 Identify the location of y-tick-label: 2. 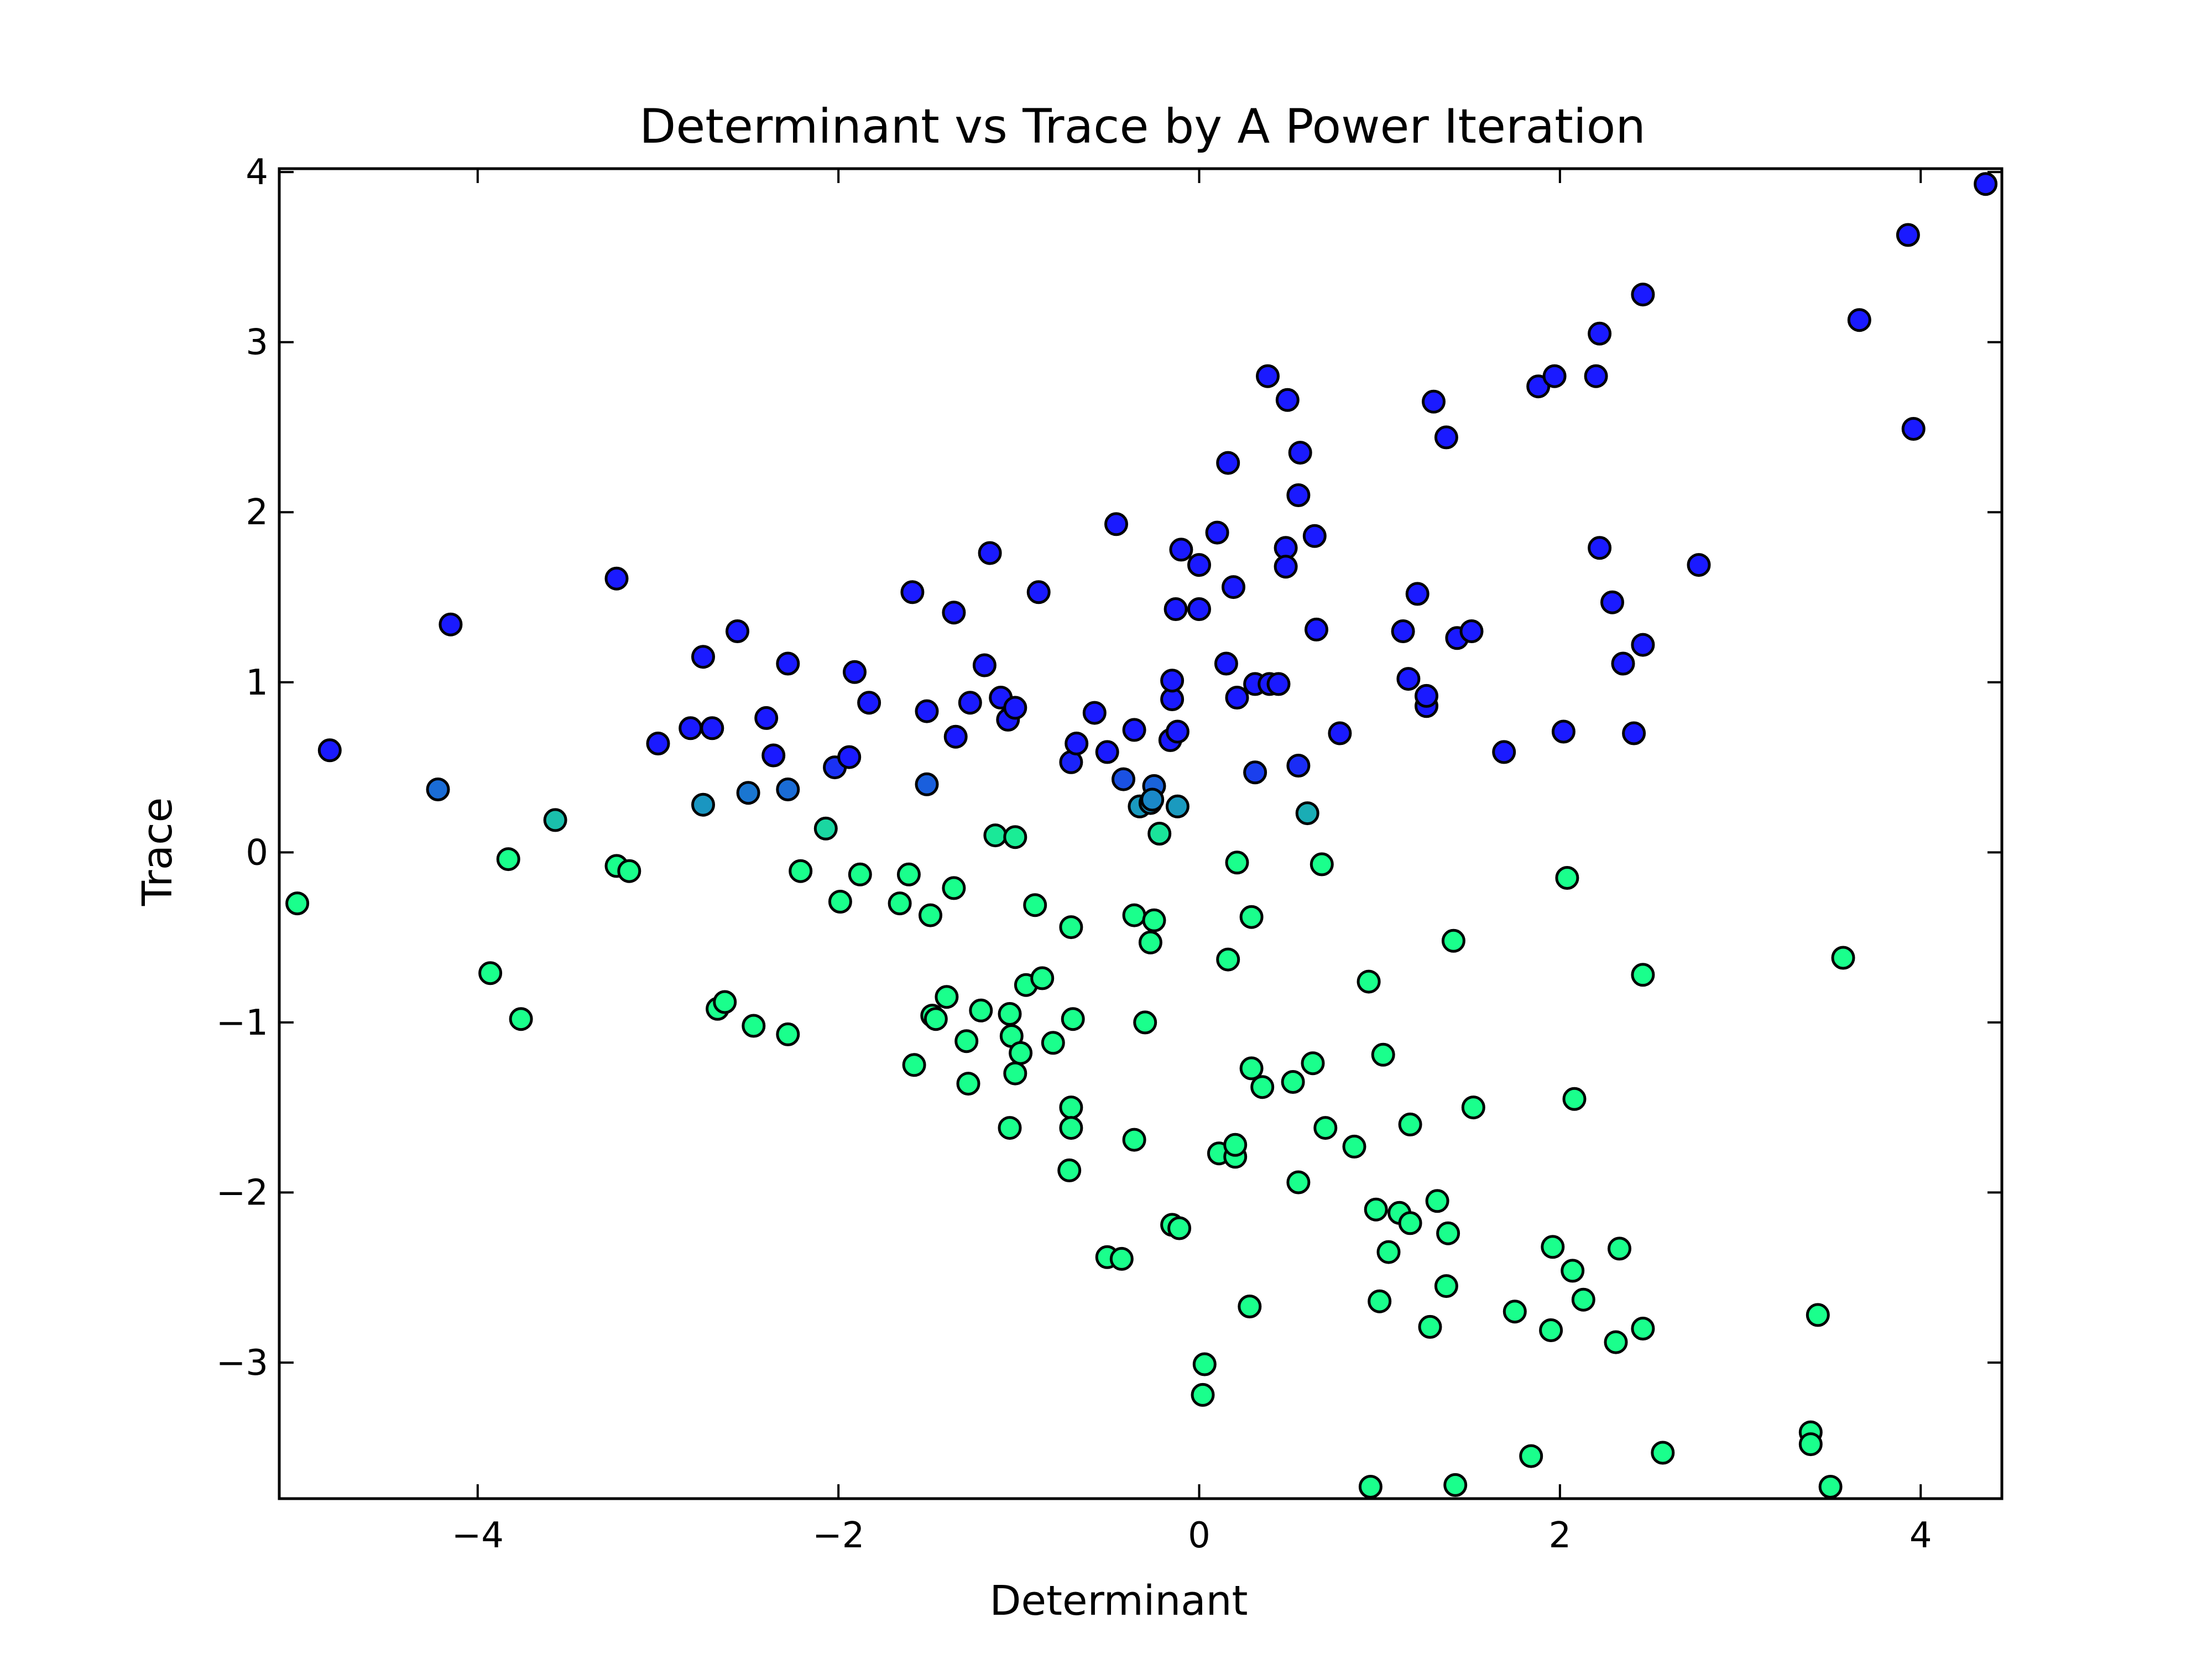
(257, 512).